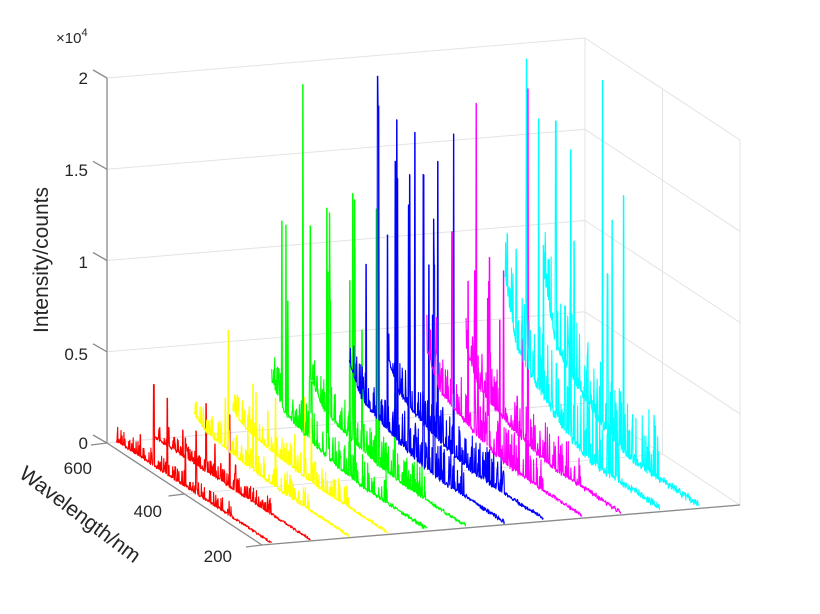 Image resolution: width=820 pixels, height=614 pixels. What do you see at coordinates (41, 260) in the screenshot?
I see `z-axis-title: Intensity/counts` at bounding box center [41, 260].